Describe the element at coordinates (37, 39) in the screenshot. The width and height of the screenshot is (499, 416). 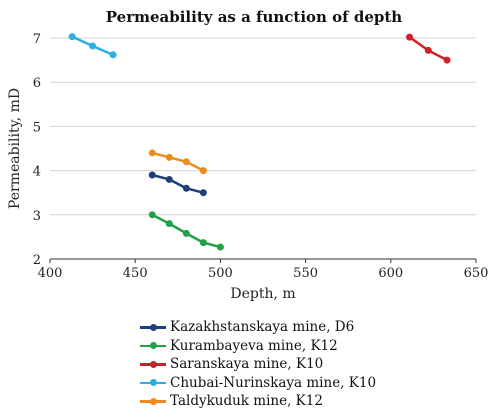
I see `y-tick-label: 7` at that location.